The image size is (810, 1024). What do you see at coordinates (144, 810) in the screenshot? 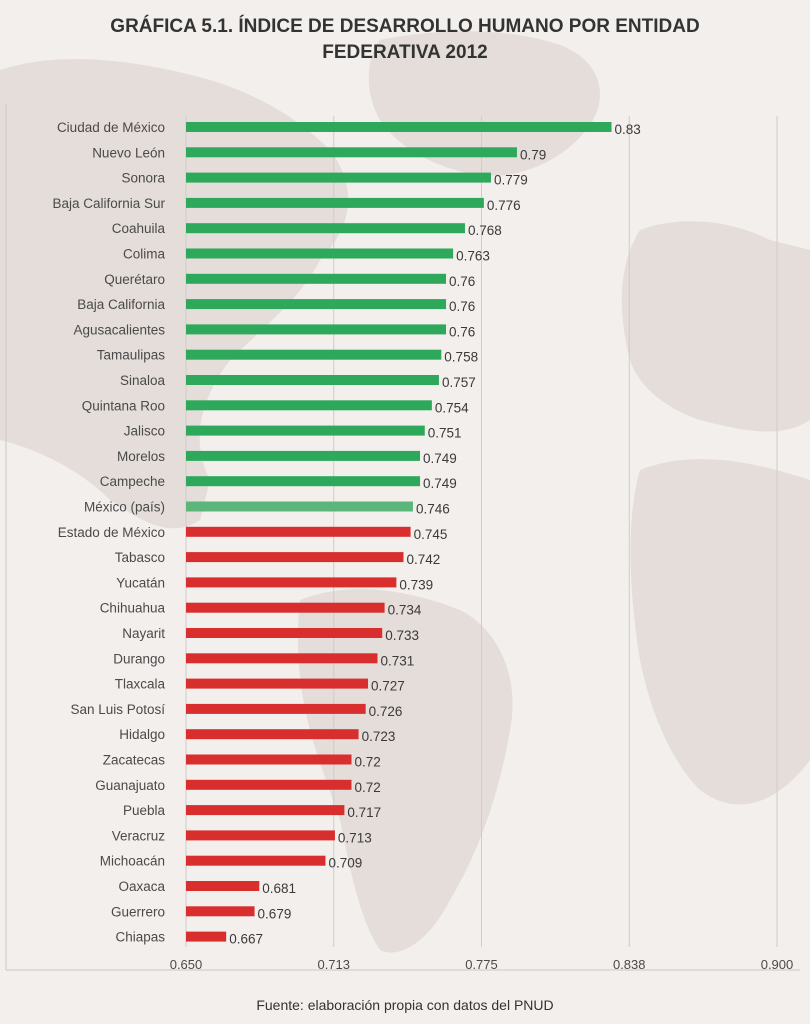
I see `category-label: Puebla` at bounding box center [144, 810].